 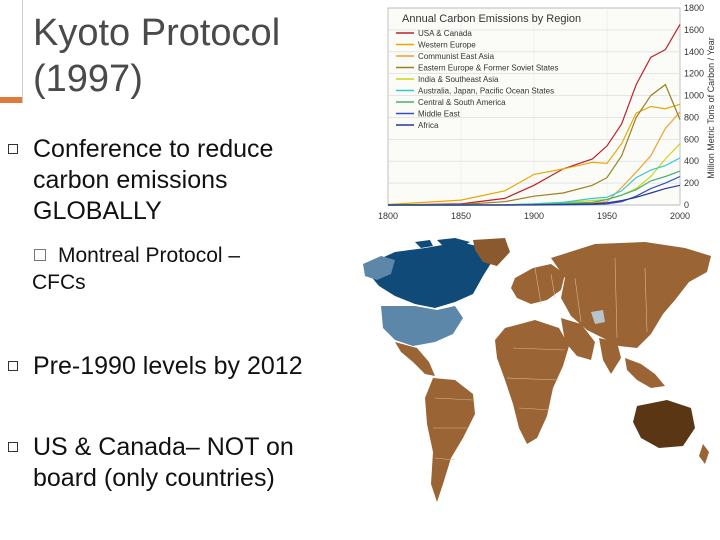 What do you see at coordinates (694, 74) in the screenshot?
I see `chart-y-tick-label: 1200` at bounding box center [694, 74].